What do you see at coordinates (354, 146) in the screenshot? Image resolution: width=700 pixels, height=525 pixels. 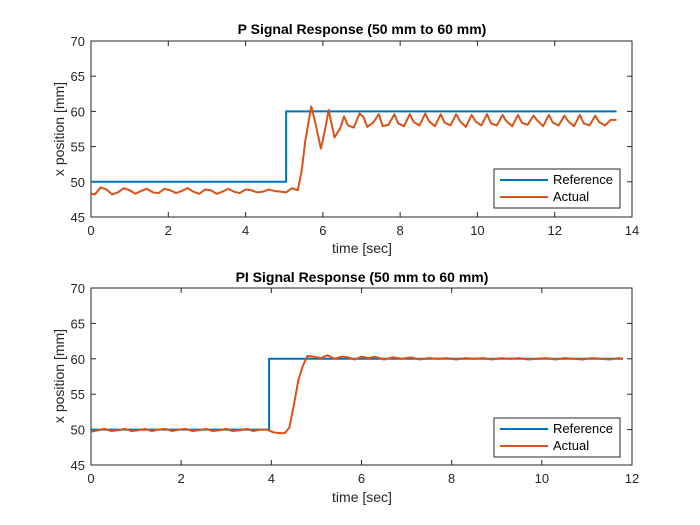 I see `series-line-reference` at bounding box center [354, 146].